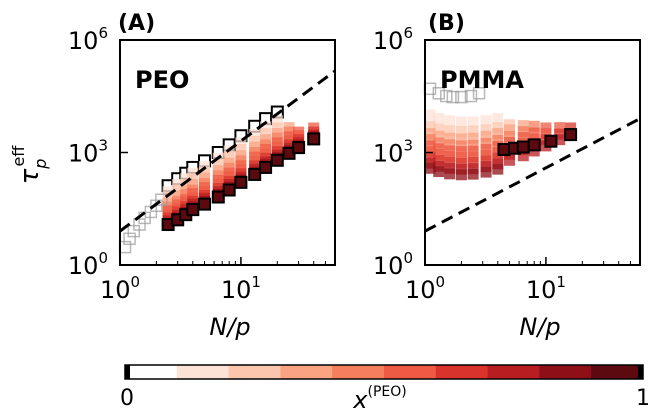  What do you see at coordinates (136, 23) in the screenshot?
I see `panel-a-label: (A)` at bounding box center [136, 23].